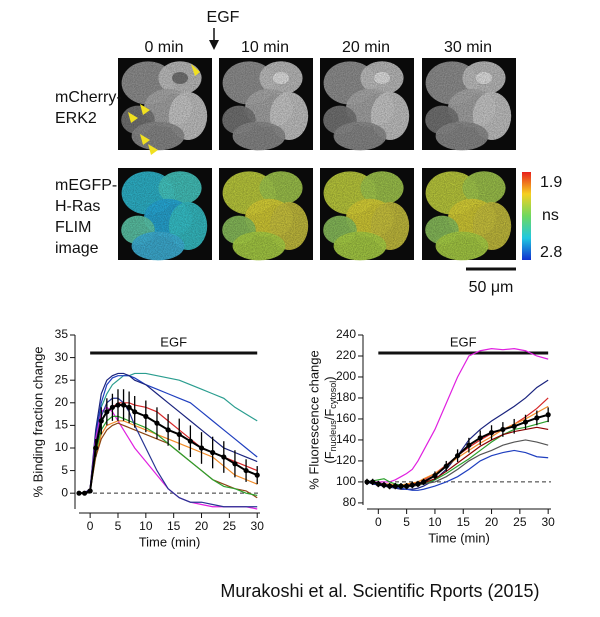  Describe the element at coordinates (62, 425) in the screenshot. I see `y-tick-label: 15` at that location.